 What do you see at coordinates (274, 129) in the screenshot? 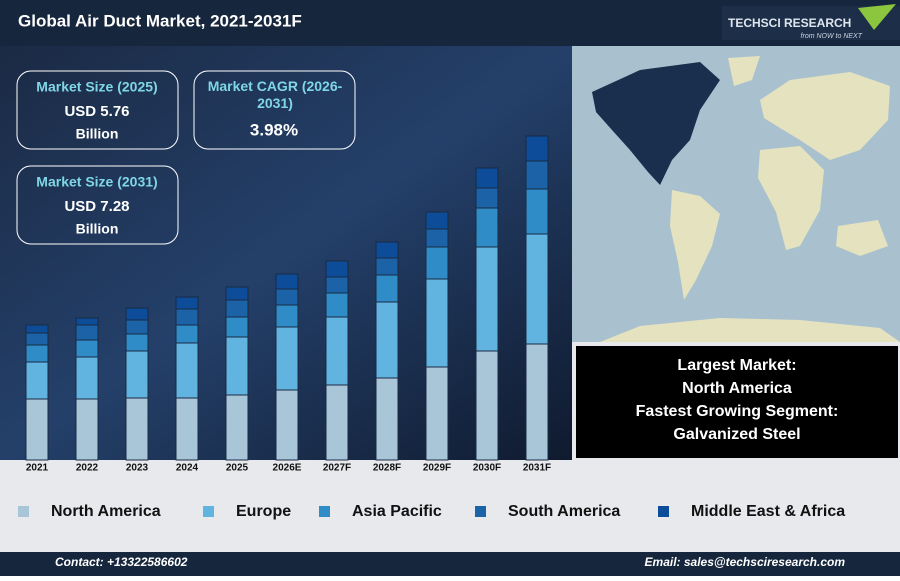
I see `stat-value: 3.98%` at bounding box center [274, 129].